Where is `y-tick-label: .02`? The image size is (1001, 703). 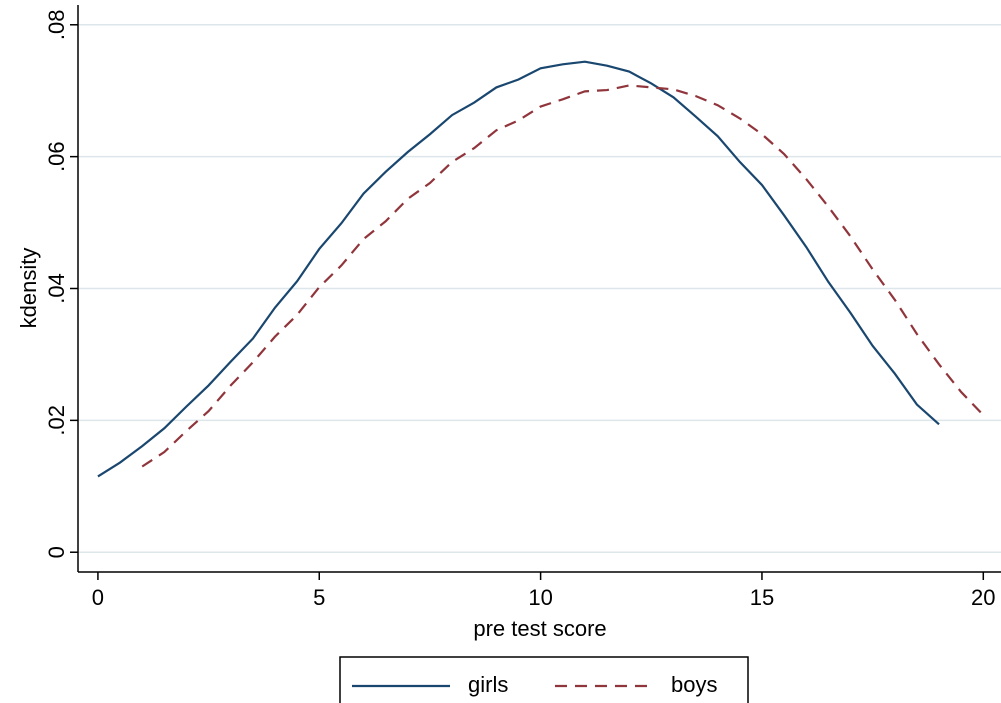 y-tick-label: .02 is located at coordinates (56, 420).